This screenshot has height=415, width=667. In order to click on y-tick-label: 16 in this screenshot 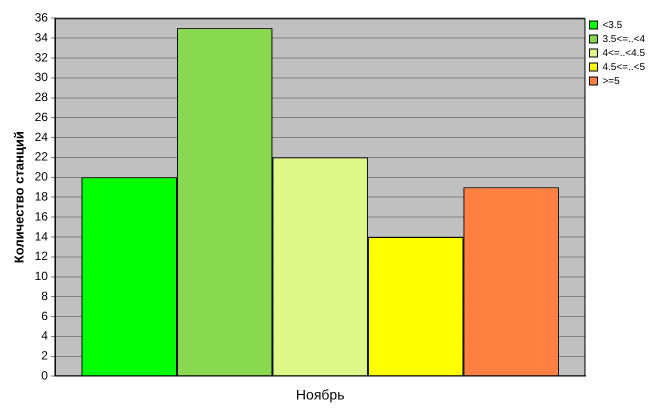, I will do `click(41, 216)`.